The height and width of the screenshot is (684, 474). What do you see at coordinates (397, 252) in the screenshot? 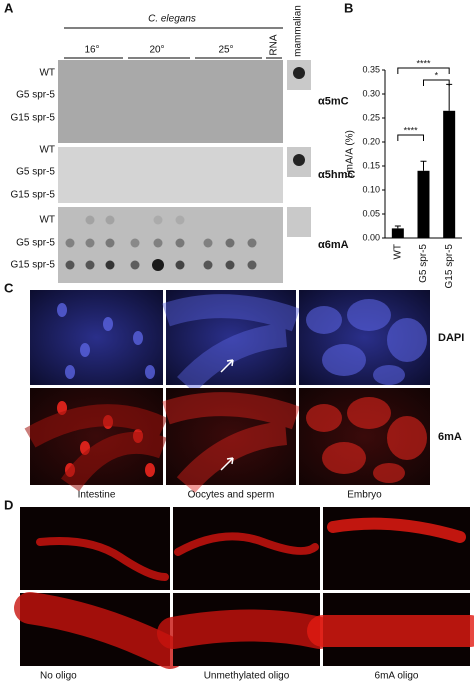
I see `x-tick-label: WT` at bounding box center [397, 252].